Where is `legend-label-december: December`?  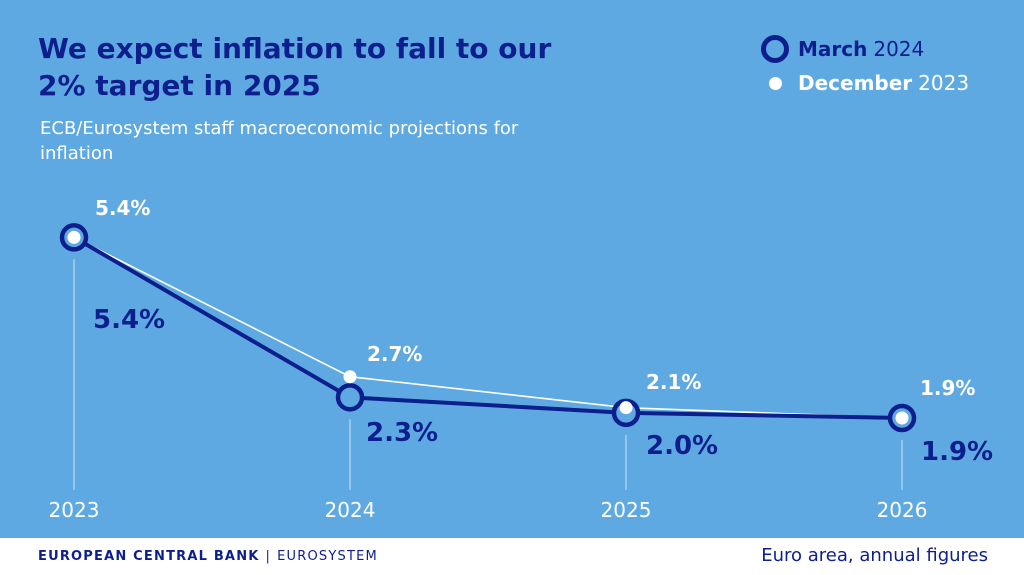 legend-label-december: December is located at coordinates (855, 83).